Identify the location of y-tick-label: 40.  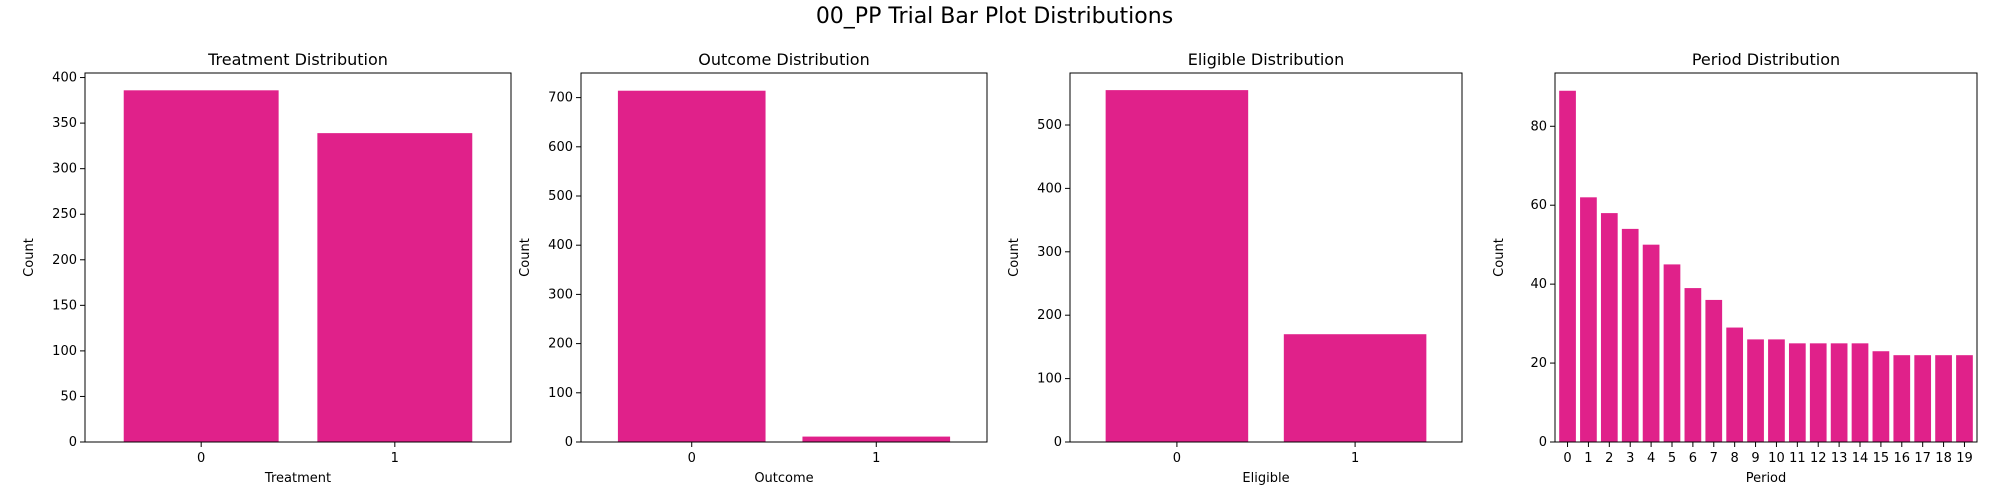
(1538, 284).